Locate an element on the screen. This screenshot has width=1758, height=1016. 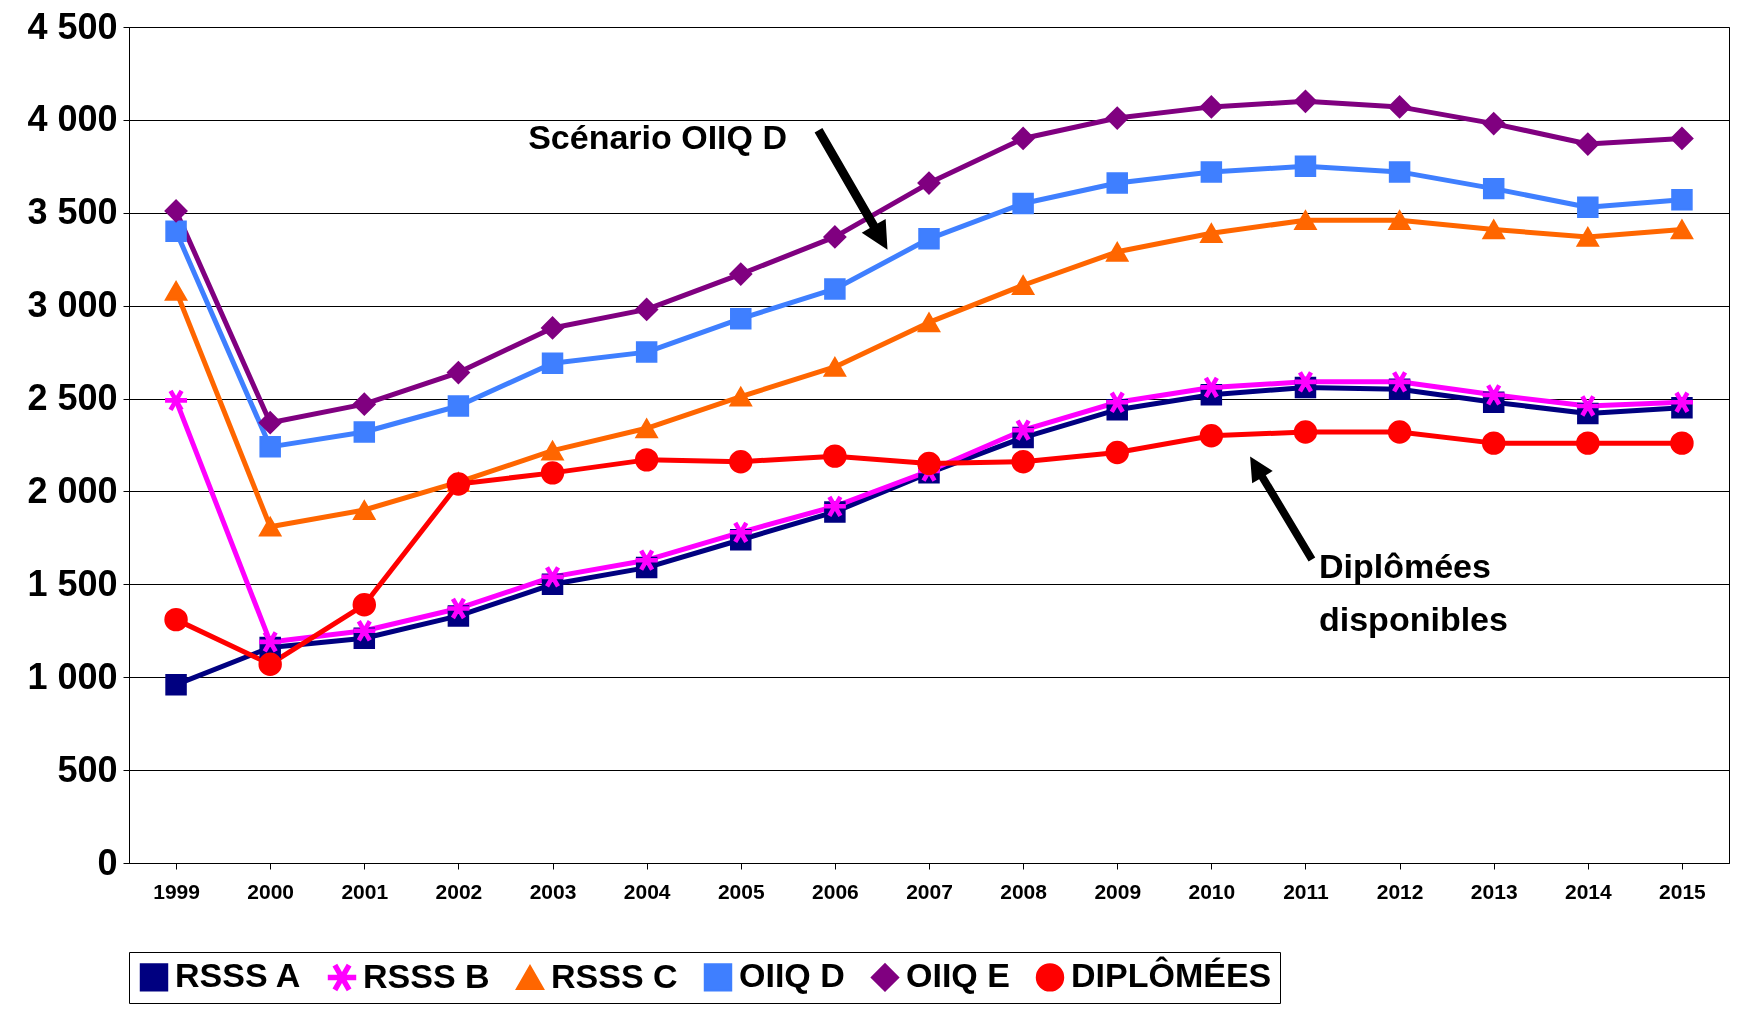
y-tick-label: 0 is located at coordinates (107, 862).